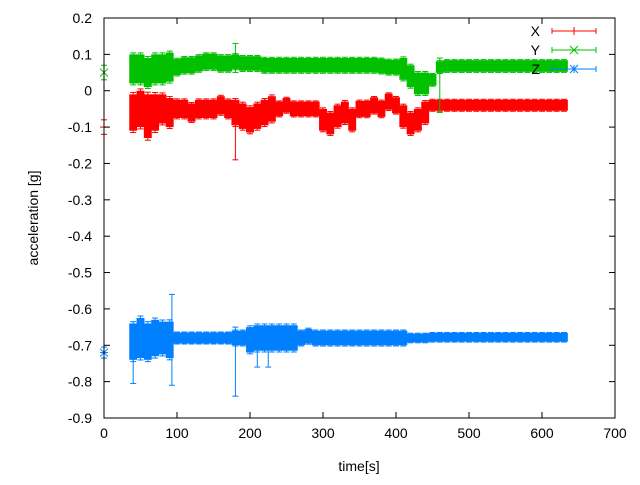  Describe the element at coordinates (333, 78) in the screenshot. I see `series-Y` at that location.